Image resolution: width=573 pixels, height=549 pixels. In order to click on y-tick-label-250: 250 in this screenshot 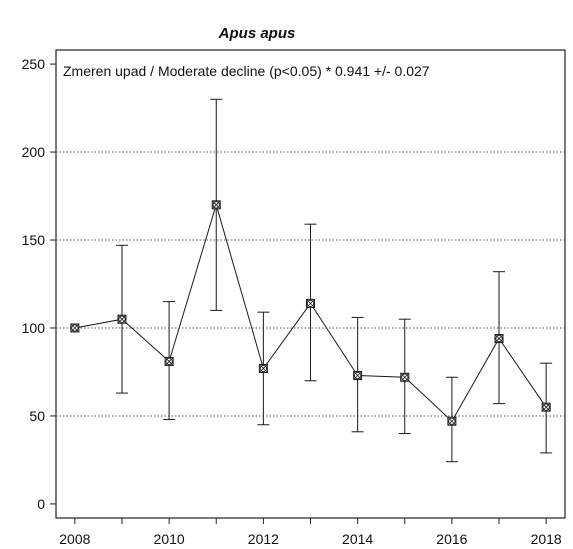, I will do `click(34, 64)`.